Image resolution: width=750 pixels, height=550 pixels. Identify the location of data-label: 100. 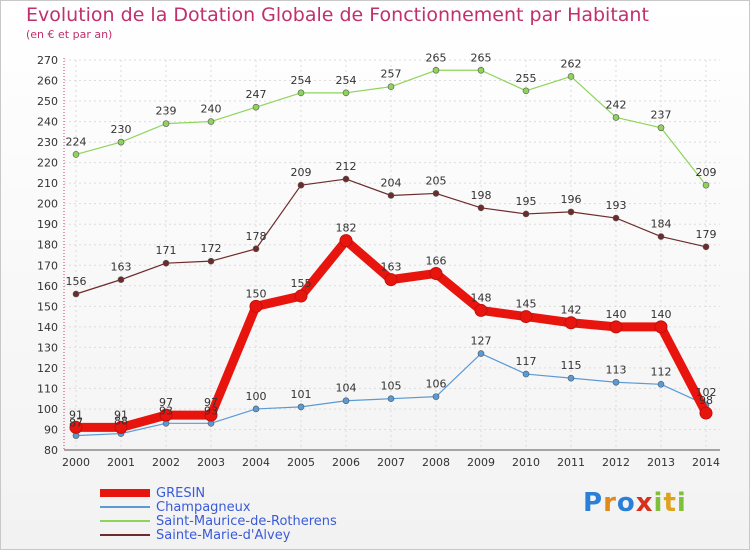
(256, 396).